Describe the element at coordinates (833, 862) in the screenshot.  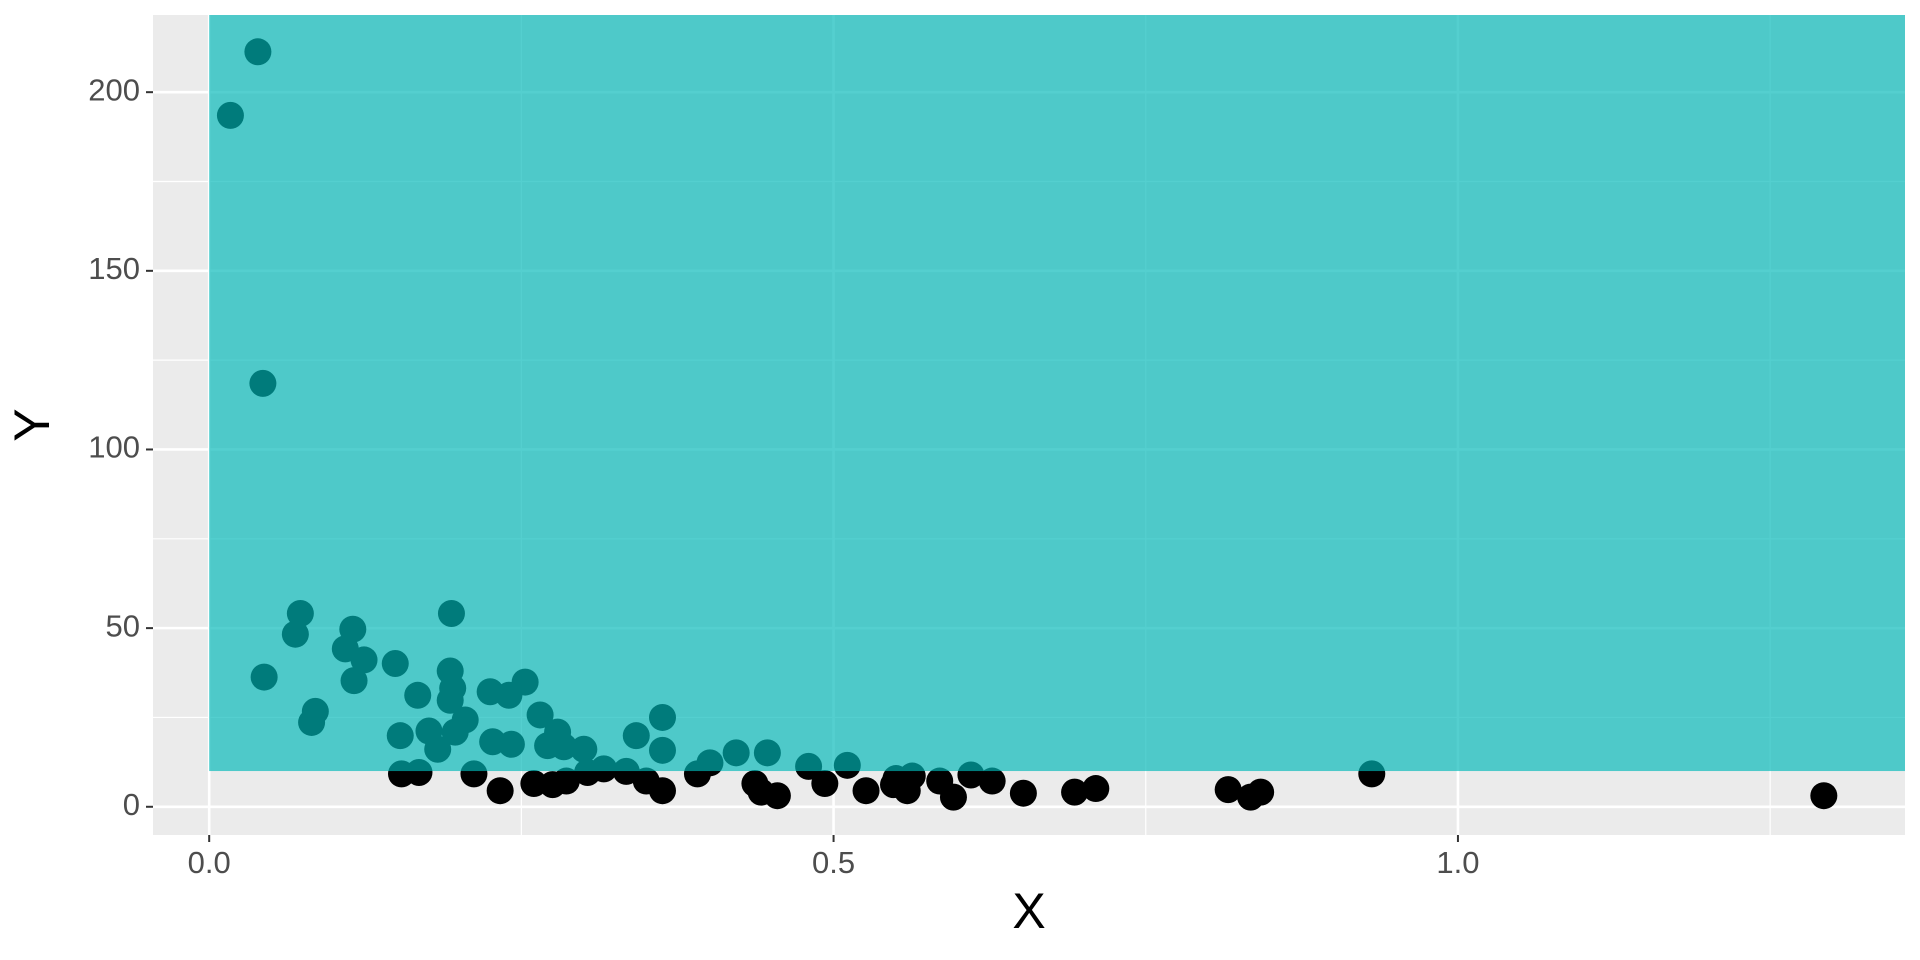
I see `x-tick-label: 0.5` at that location.